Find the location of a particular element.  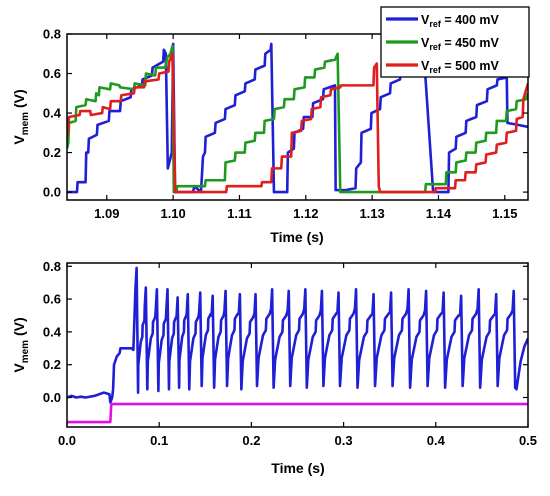

bottom-x-tick-label: 0.2 is located at coordinates (251, 440).